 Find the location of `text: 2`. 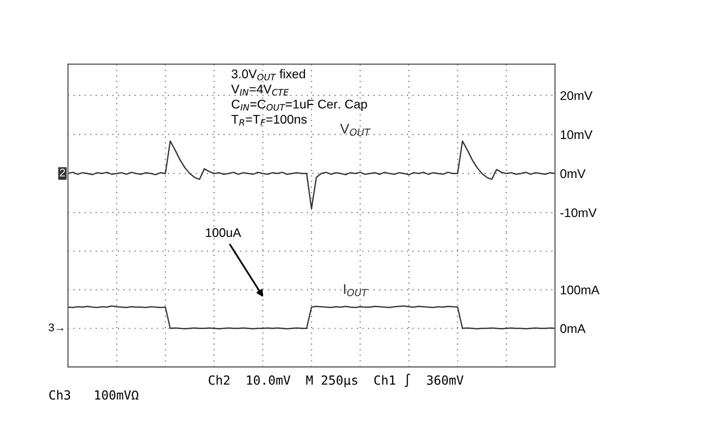

text: 2 is located at coordinates (62, 172).